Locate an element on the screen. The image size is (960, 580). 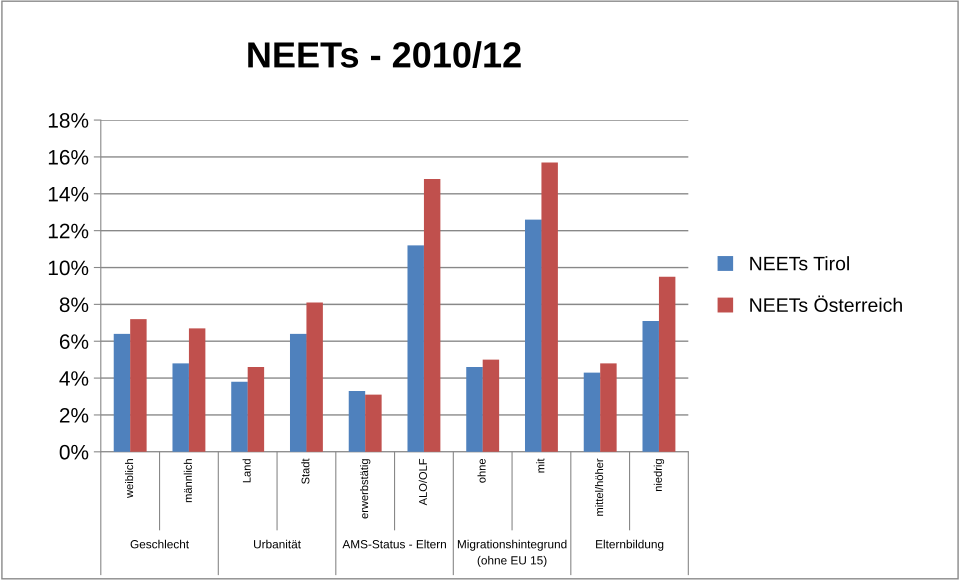
text: Elternbildung is located at coordinates (630, 545).